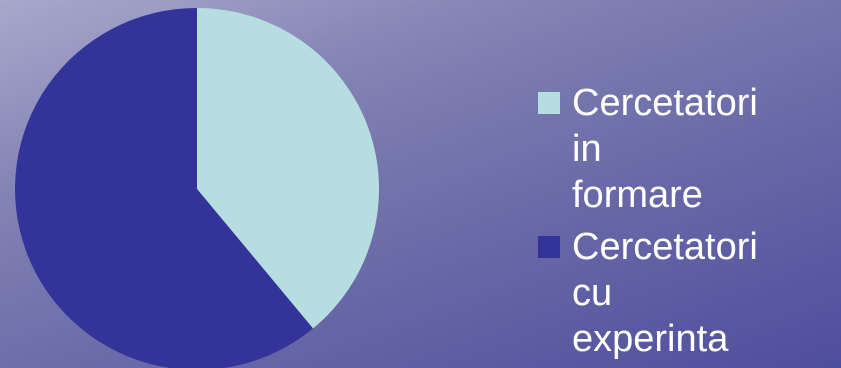 The height and width of the screenshot is (368, 841). What do you see at coordinates (665, 293) in the screenshot?
I see `legend-label-experinta: Cercetatori cu experinta` at bounding box center [665, 293].